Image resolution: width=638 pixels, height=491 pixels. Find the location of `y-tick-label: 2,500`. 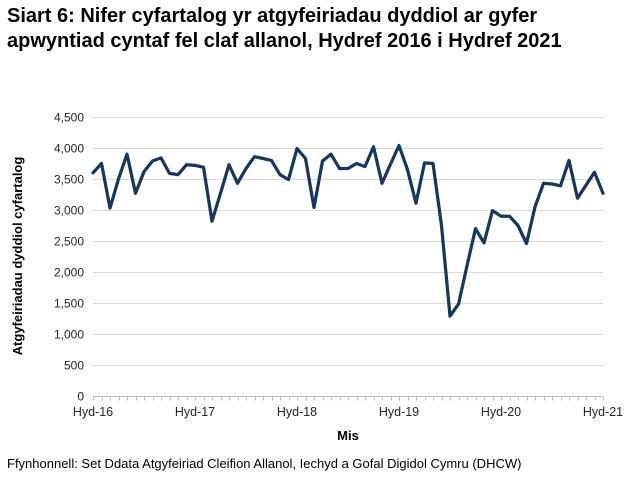

y-tick-label: 2,500 is located at coordinates (69, 242).